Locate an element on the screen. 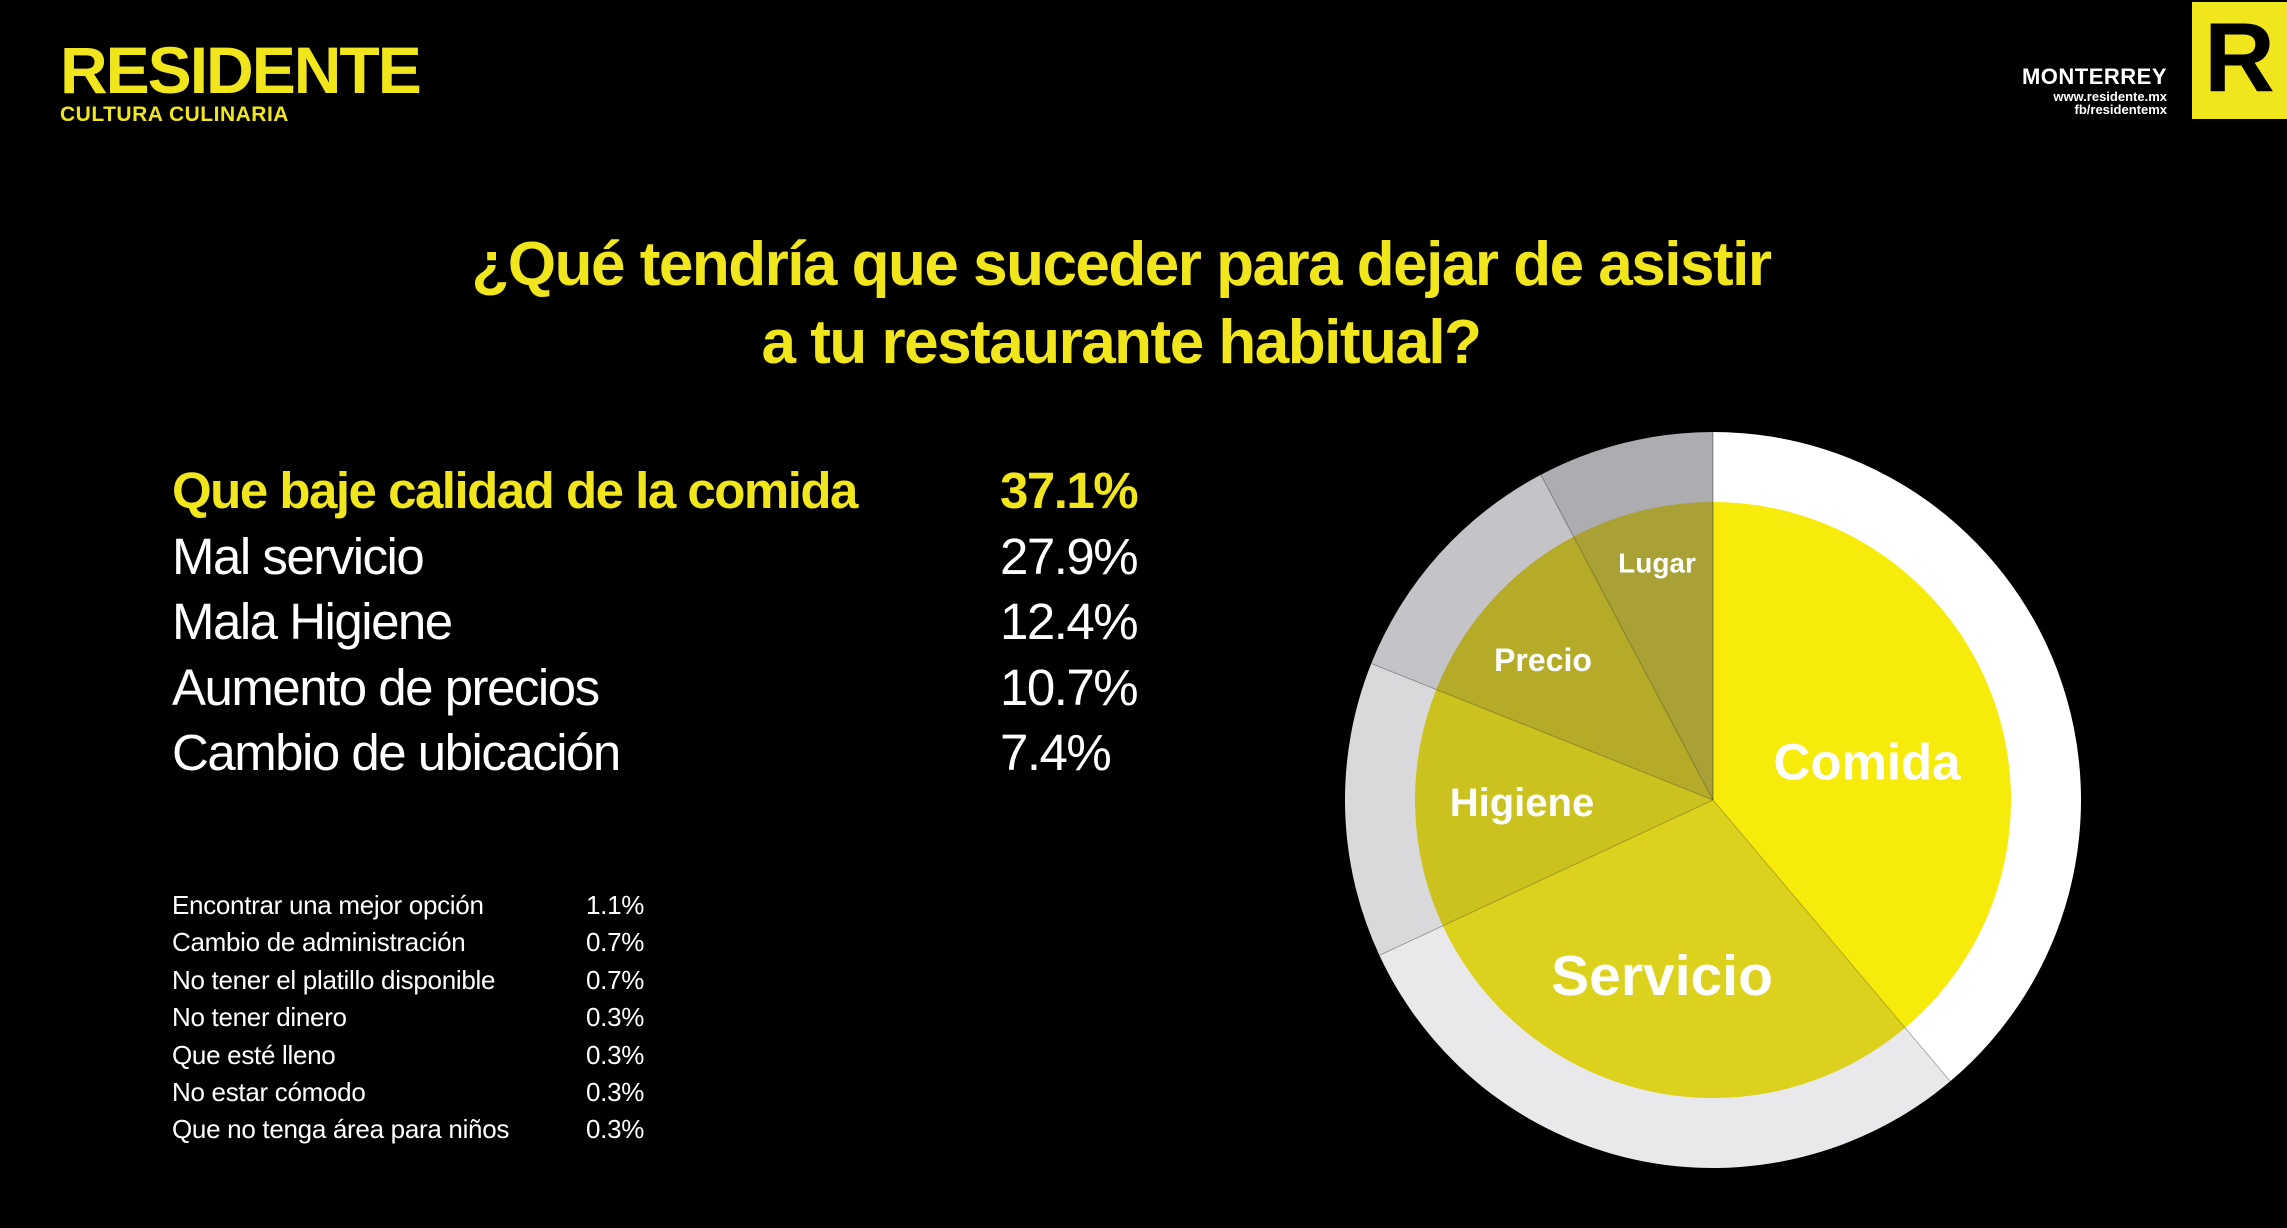 The image size is (2287, 1228). answer-value: 27.9% is located at coordinates (1069, 556).